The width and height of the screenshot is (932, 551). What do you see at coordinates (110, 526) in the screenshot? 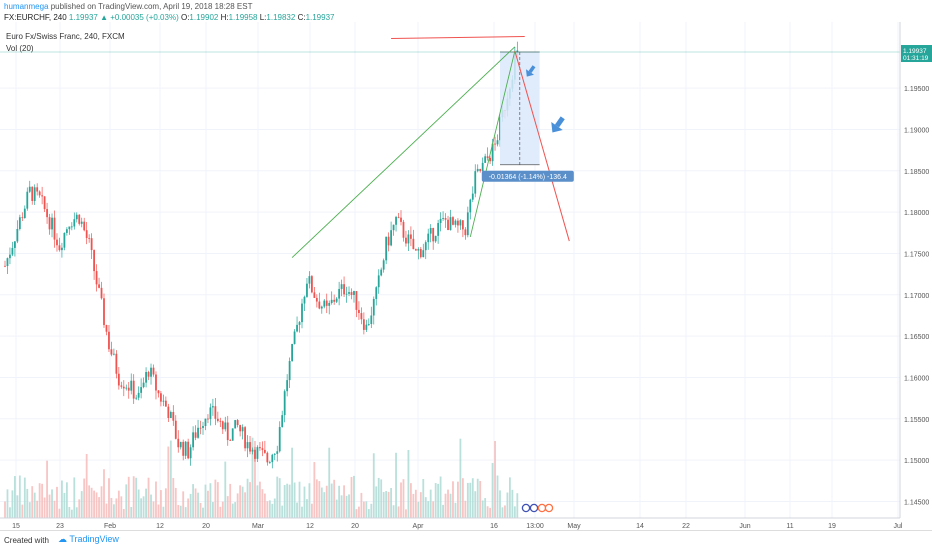
I see `time-tick-label: Feb` at bounding box center [110, 526].